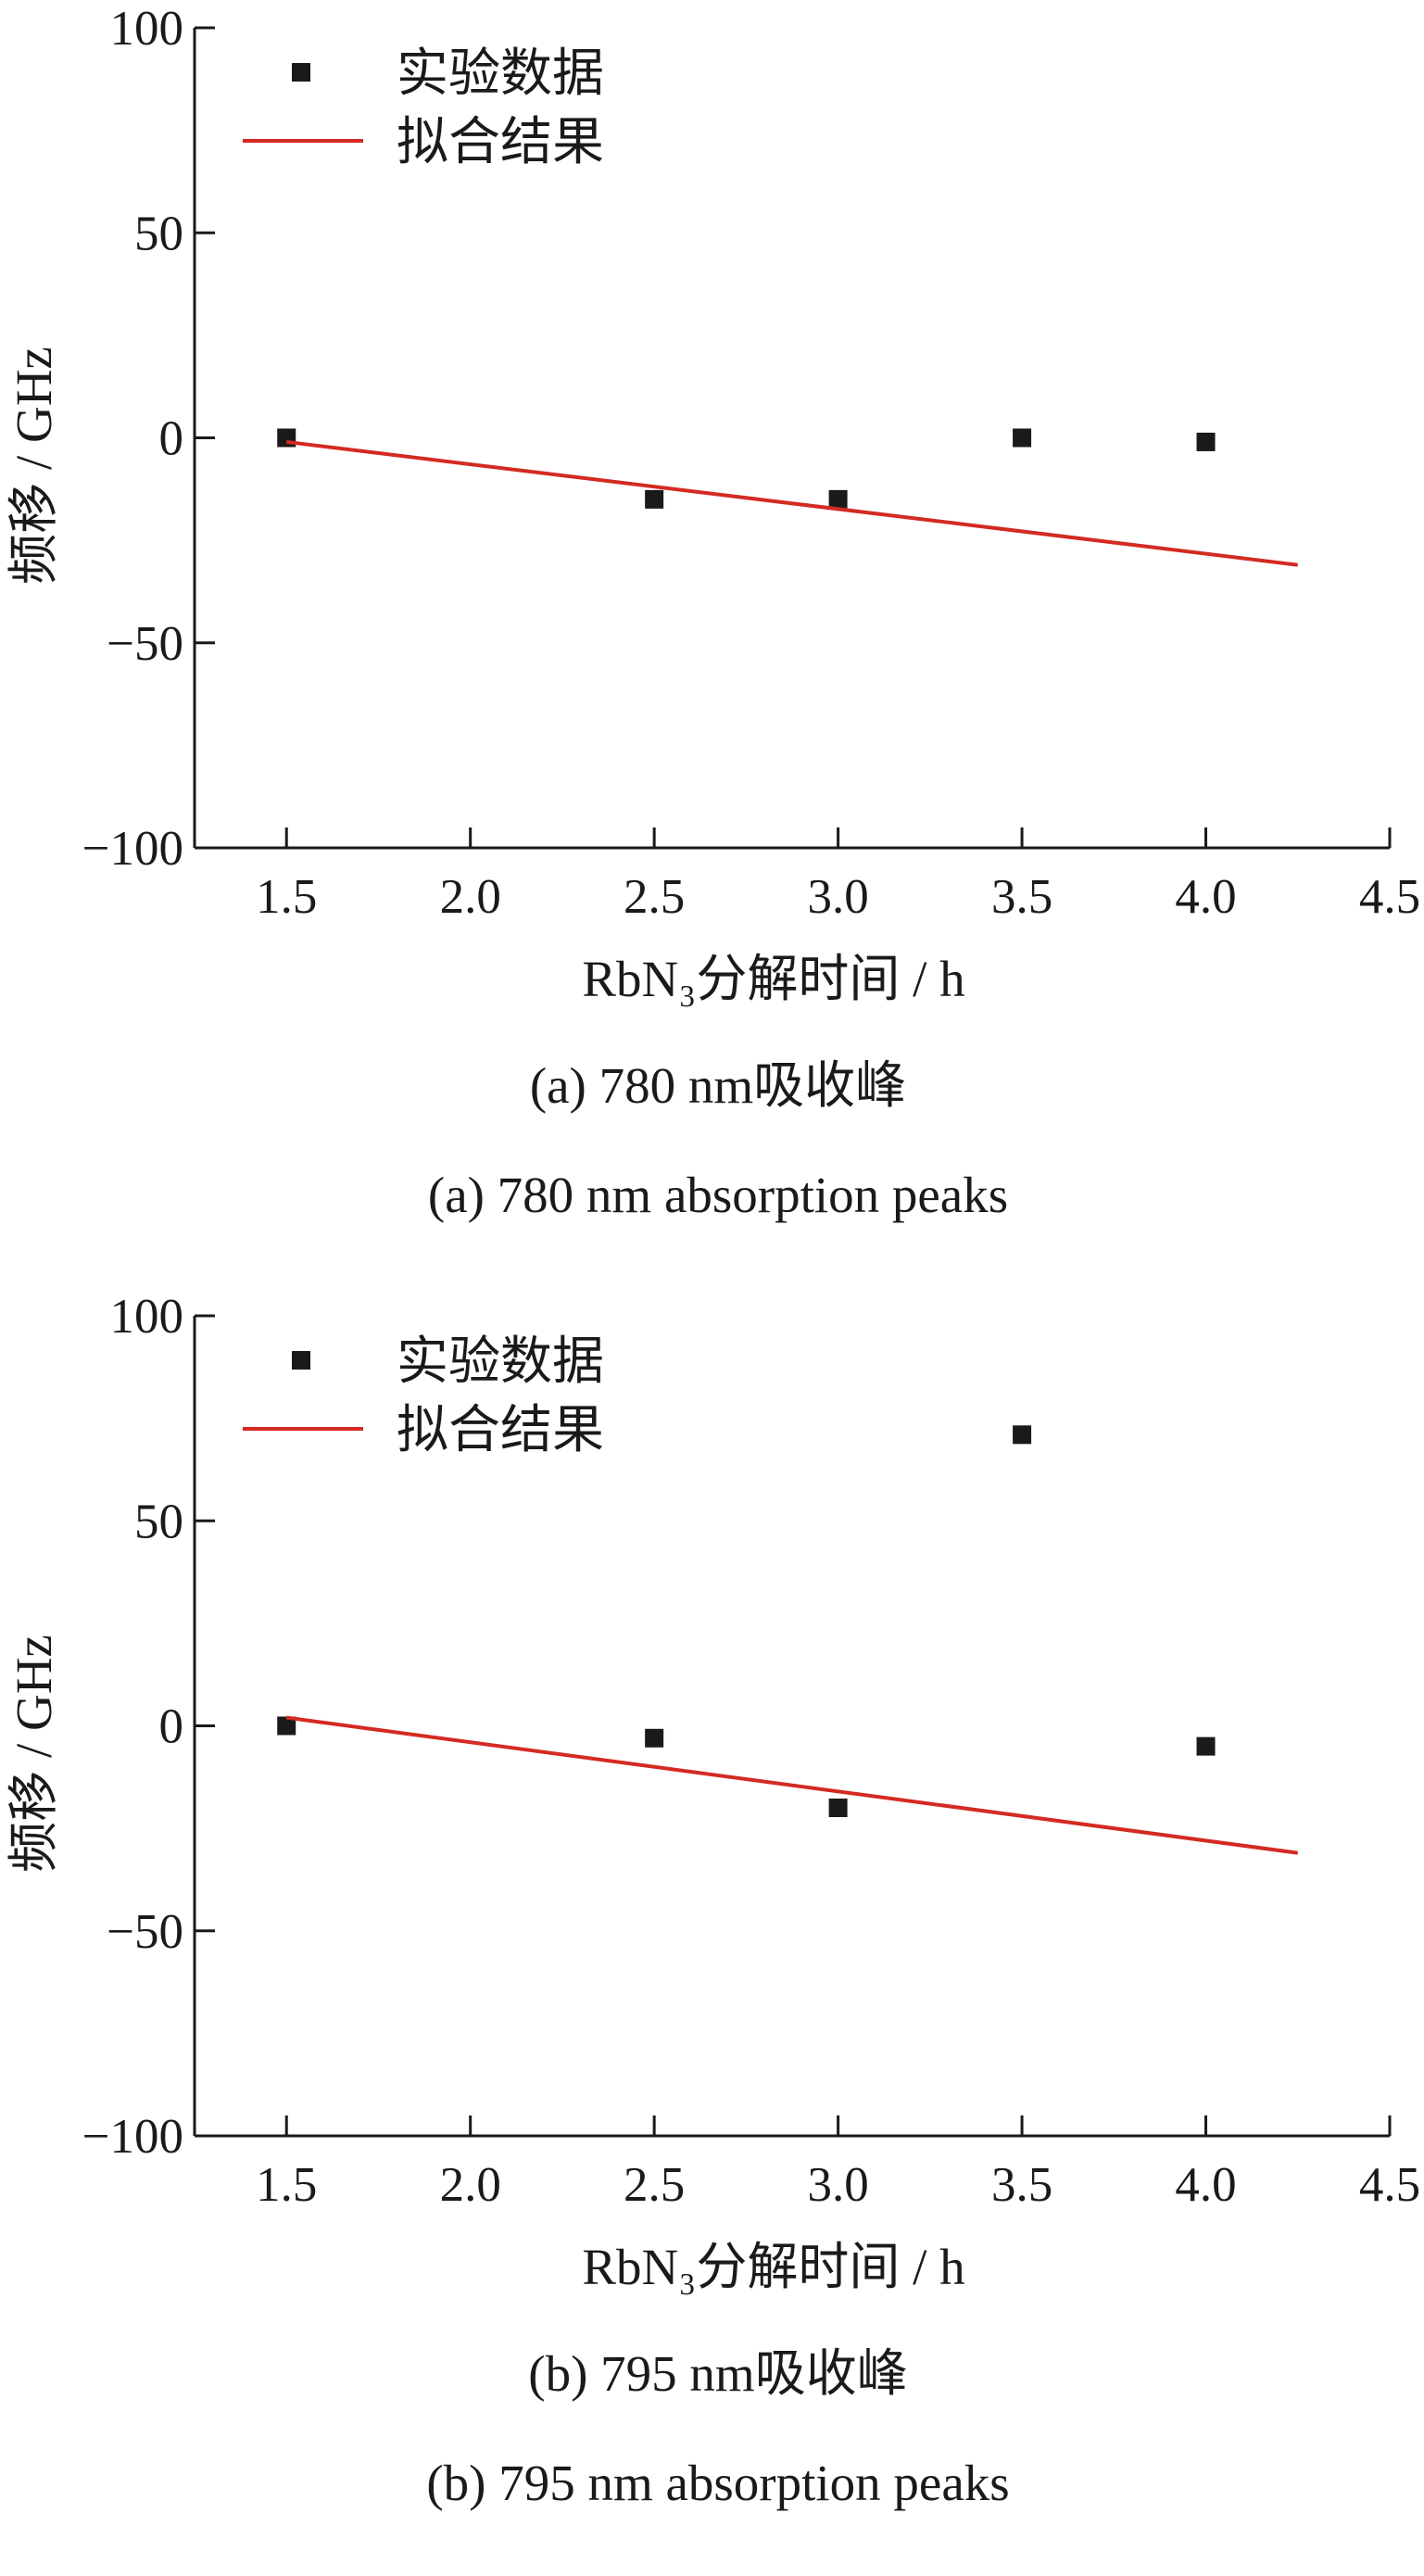 This screenshot has width=1424, height=2576. What do you see at coordinates (717, 2373) in the screenshot?
I see `caption-chinese: (b) 795 nm吸收峰` at bounding box center [717, 2373].